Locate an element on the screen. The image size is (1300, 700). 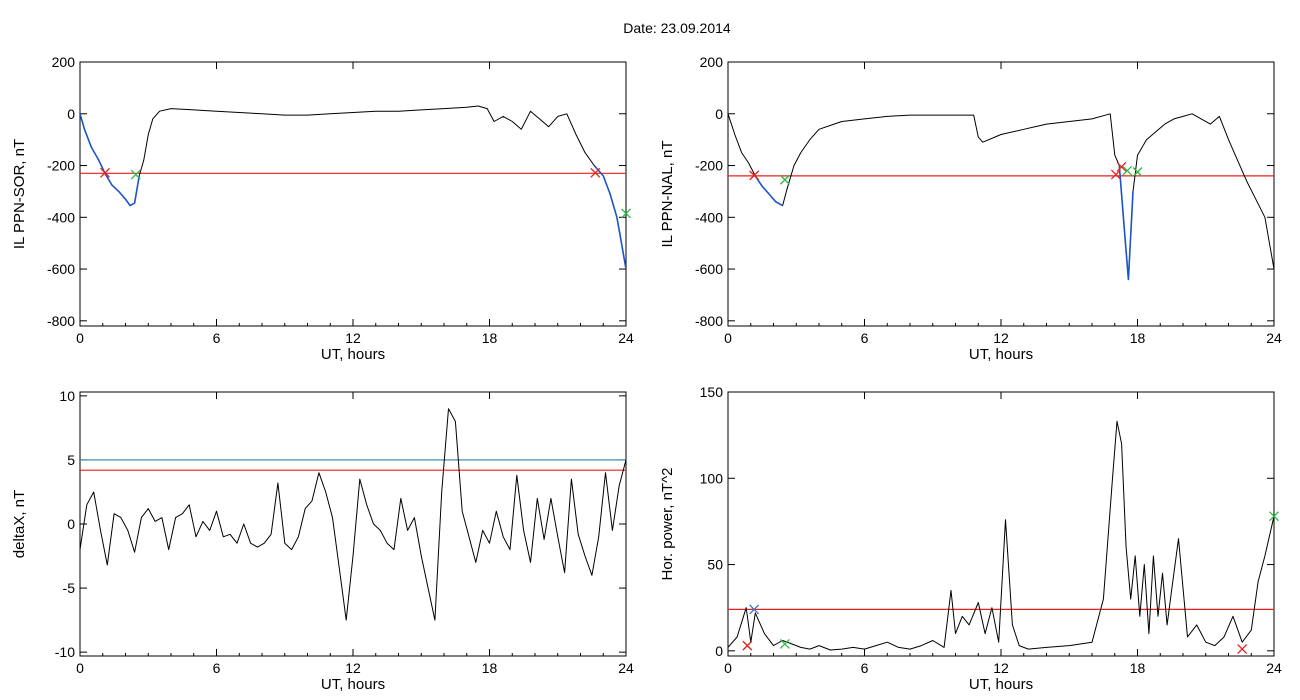
y-tick-label: 150 is located at coordinates (712, 392).